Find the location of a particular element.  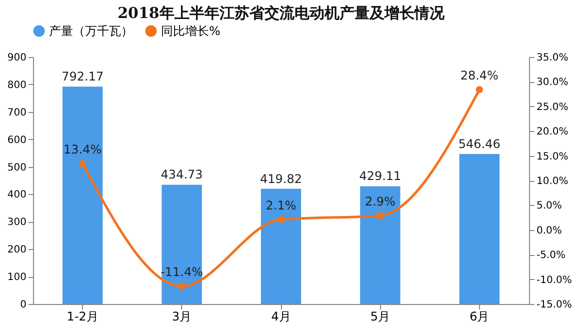

data-label: 419.82 is located at coordinates (281, 179).